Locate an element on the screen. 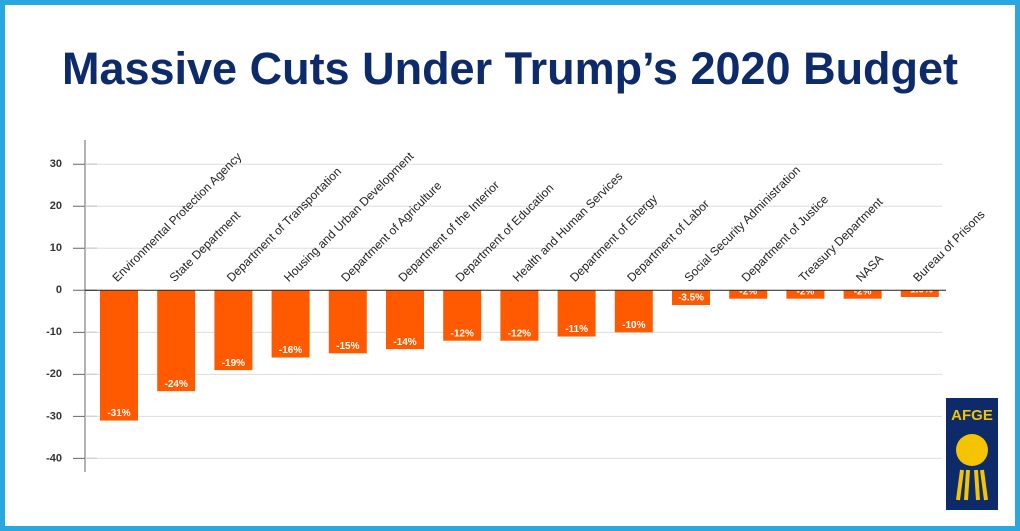 The height and width of the screenshot is (531, 1020). y-tick-label: 0 is located at coordinates (59, 290).